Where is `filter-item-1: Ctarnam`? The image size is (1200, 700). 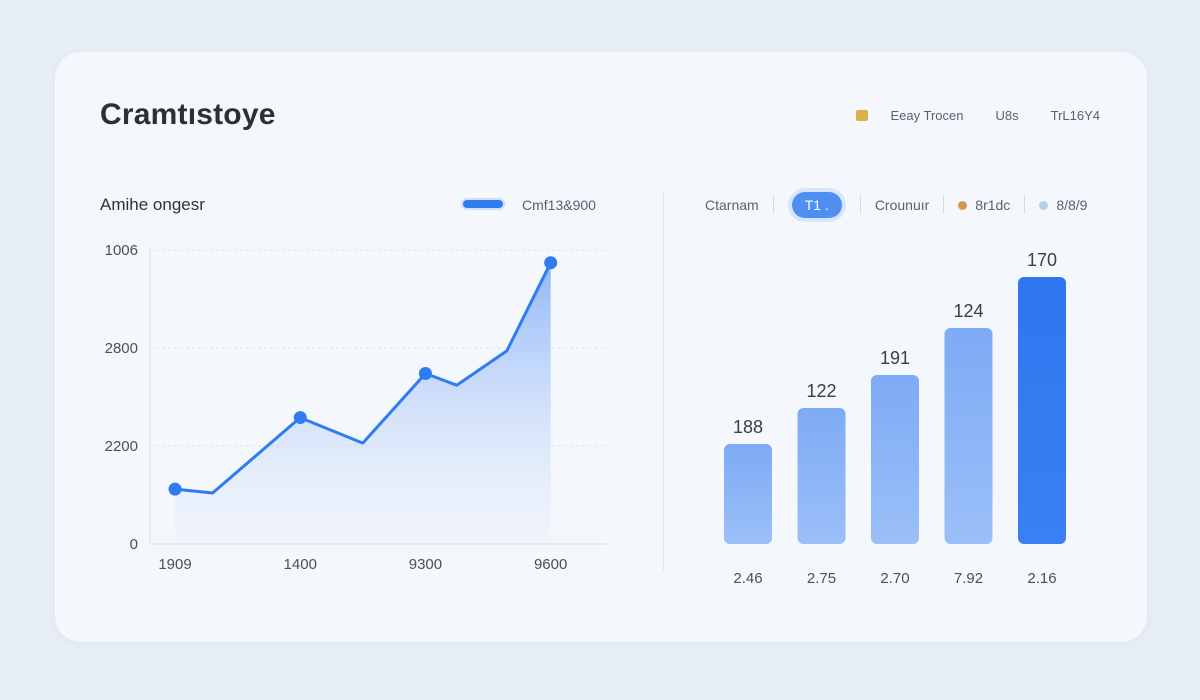 filter-item-1: Ctarnam is located at coordinates (732, 205).